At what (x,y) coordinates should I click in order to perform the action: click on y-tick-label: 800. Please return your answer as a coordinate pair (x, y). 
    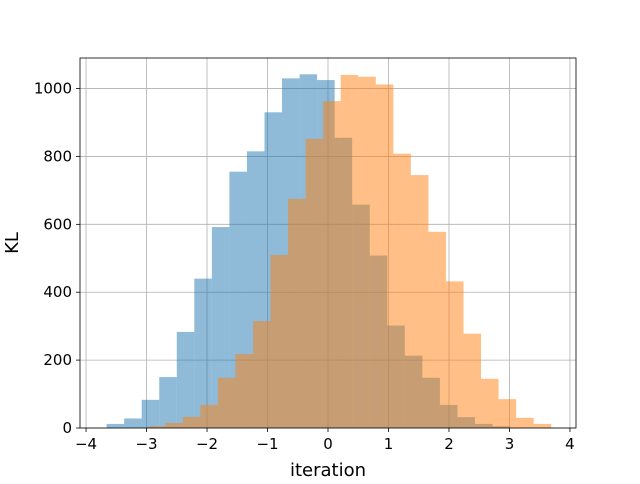
    Looking at the image, I should click on (57, 156).